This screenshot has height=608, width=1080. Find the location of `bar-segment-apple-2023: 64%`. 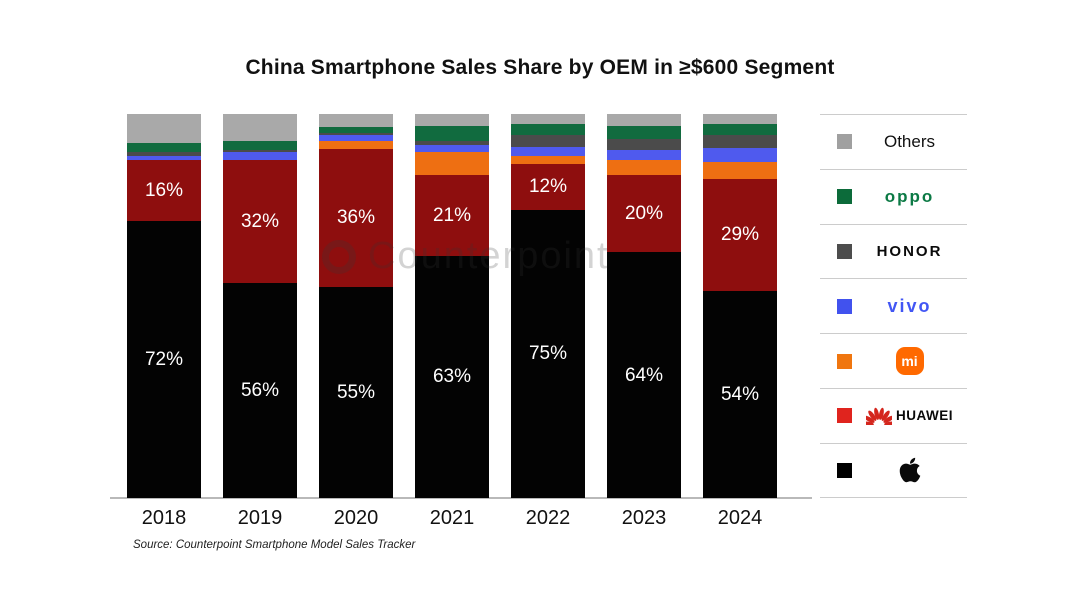

bar-segment-apple-2023: 64% is located at coordinates (644, 375).